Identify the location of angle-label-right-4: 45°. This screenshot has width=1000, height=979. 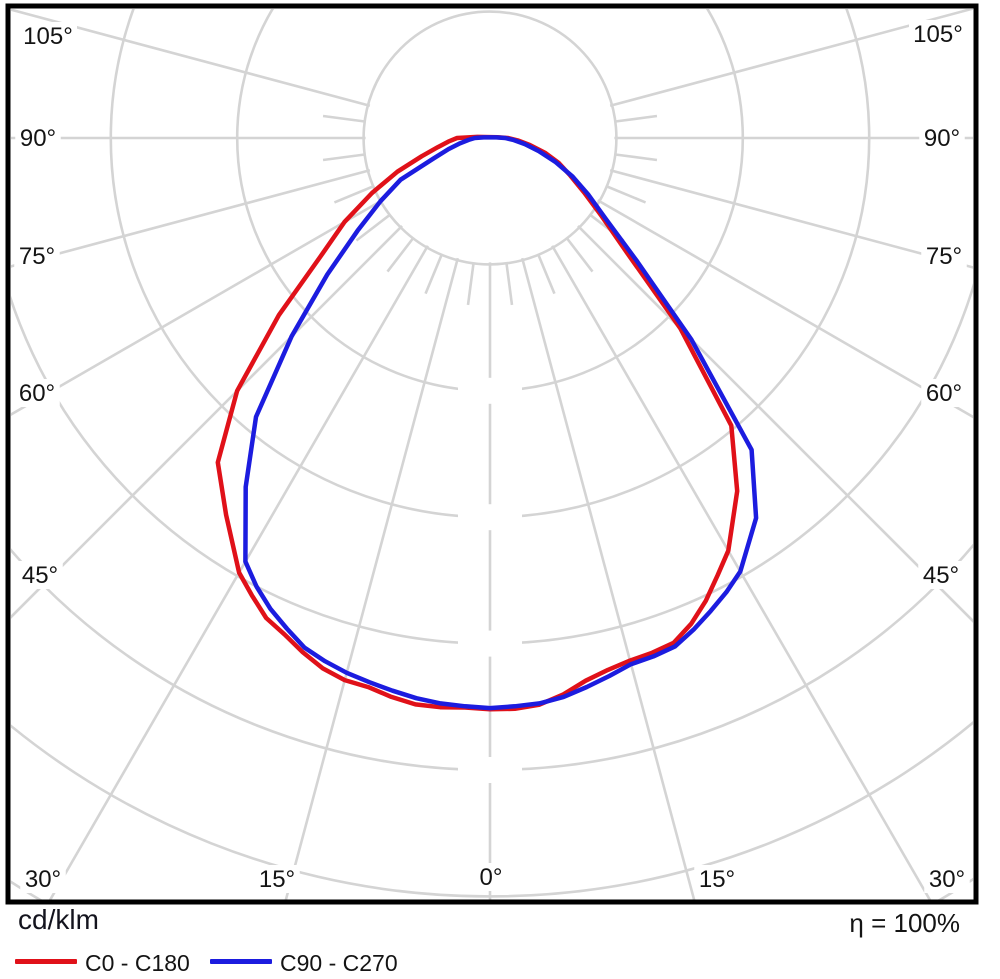
(941, 575).